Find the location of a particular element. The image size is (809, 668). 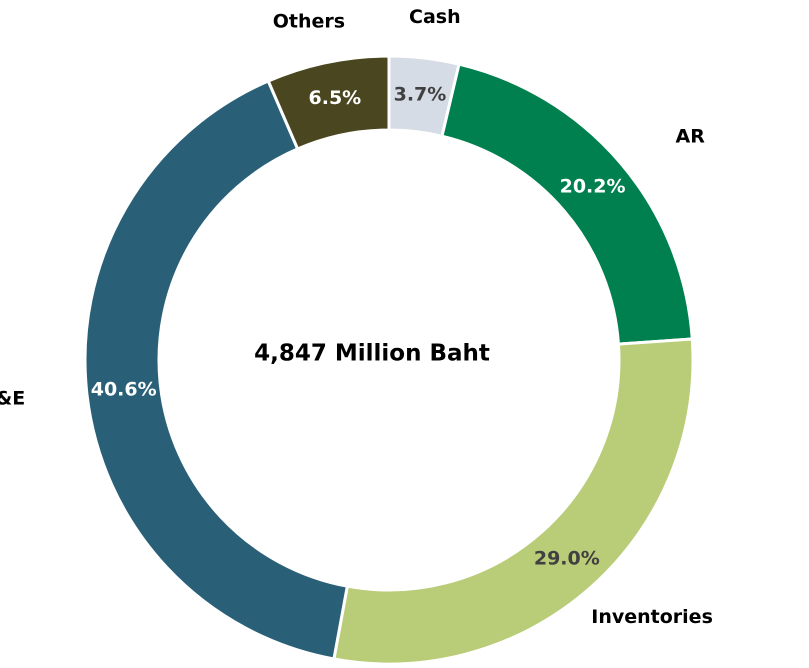

category-label: Cash is located at coordinates (435, 17).